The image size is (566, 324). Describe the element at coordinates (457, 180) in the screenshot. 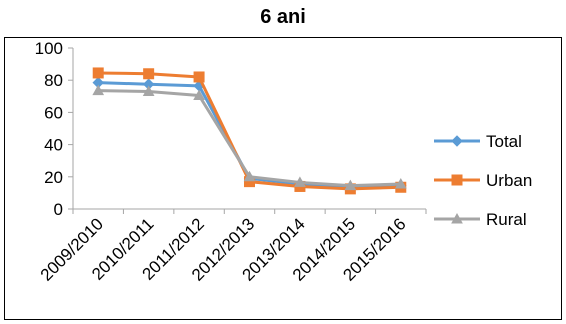

I see `legend-marker-urban` at that location.